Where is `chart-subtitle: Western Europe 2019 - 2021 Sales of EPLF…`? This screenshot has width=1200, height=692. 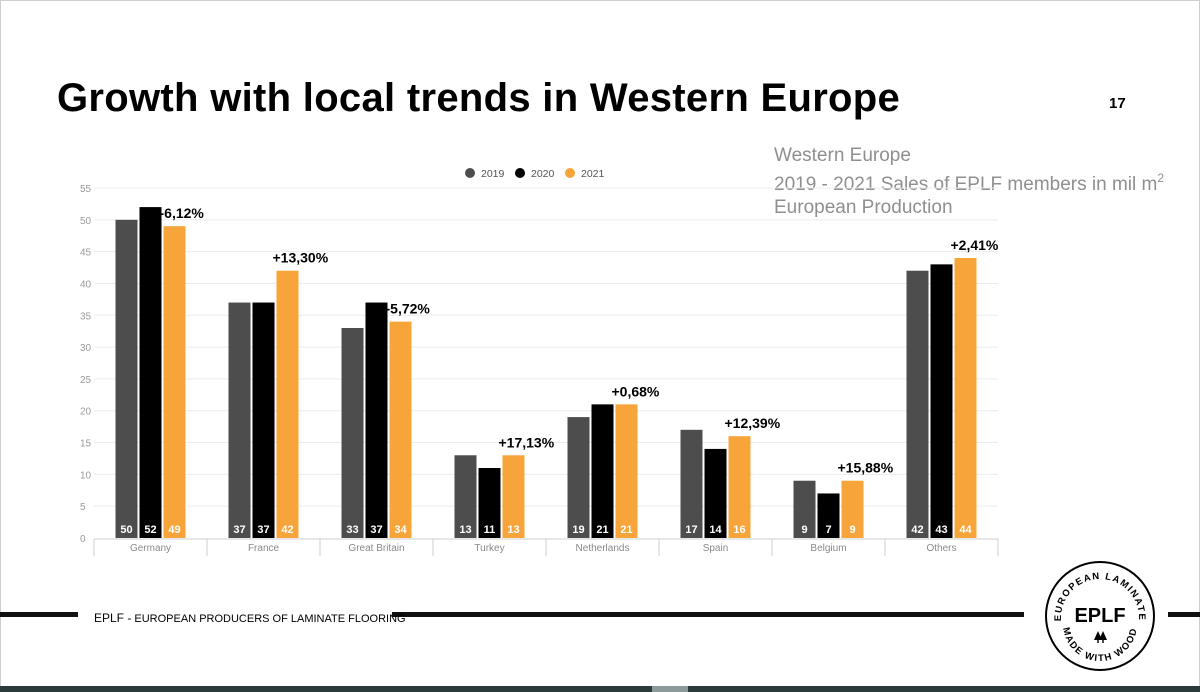 chart-subtitle: Western Europe 2019 - 2021 Sales of EPLF… is located at coordinates (969, 181).